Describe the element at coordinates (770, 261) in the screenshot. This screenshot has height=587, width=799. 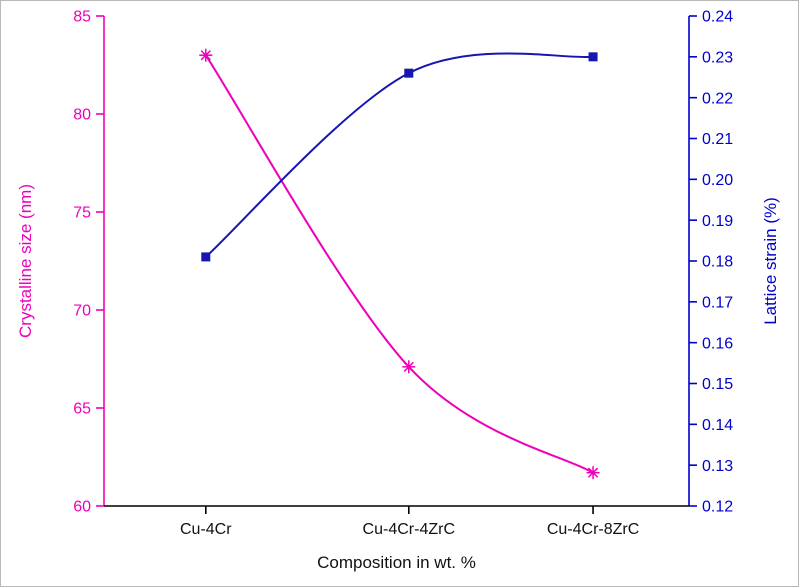
I see `right-axis-title: Lattice strain (%)` at that location.